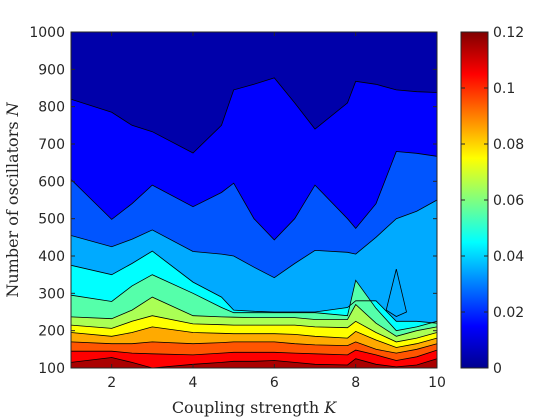 The width and height of the screenshot is (560, 420). Describe the element at coordinates (12, 199) in the screenshot. I see `y-axis-label: Number of oscillators N` at that location.